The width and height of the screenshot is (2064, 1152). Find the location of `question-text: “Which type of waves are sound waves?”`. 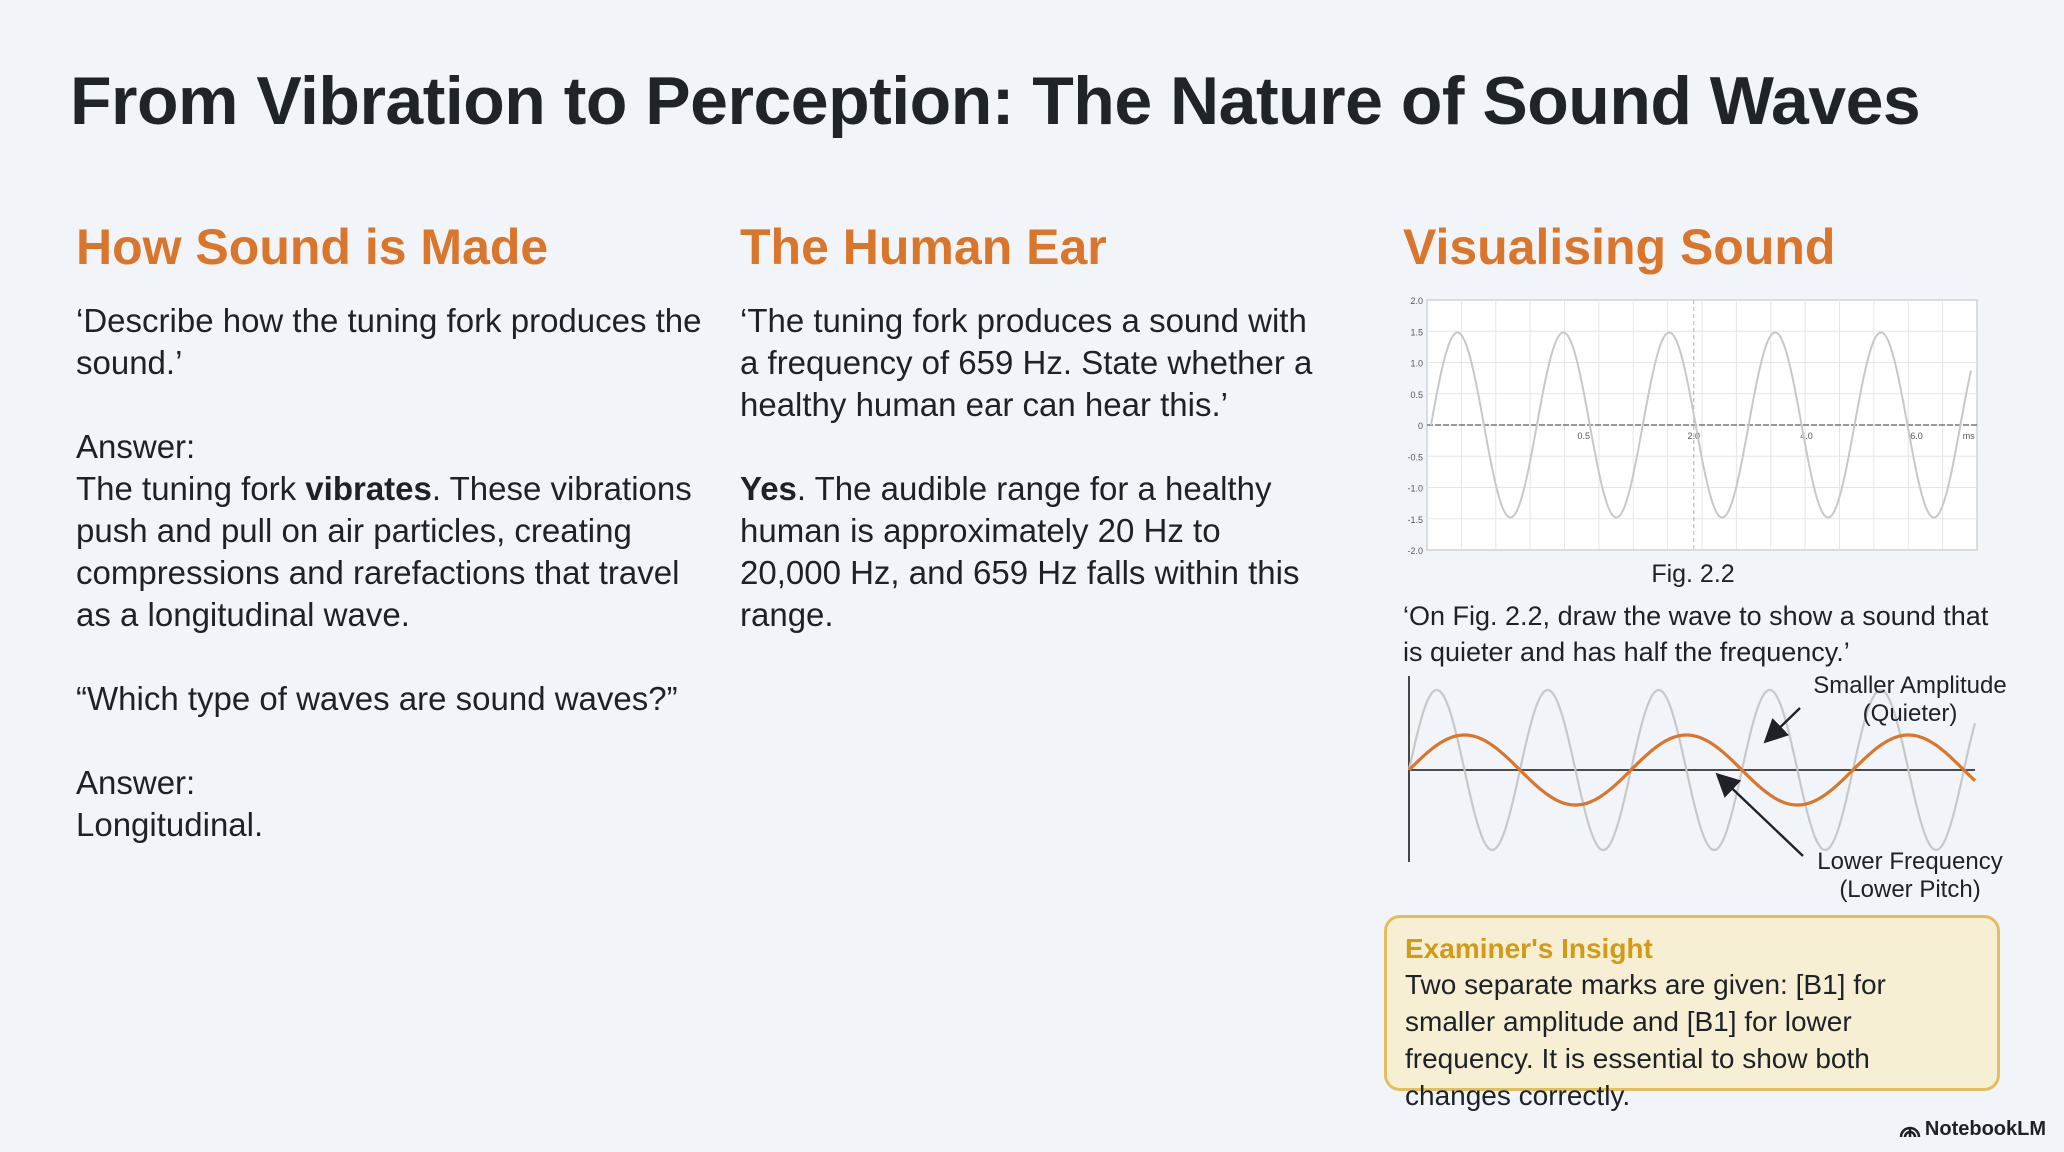

question-text: “Which type of waves are sound waves?” is located at coordinates (377, 698).